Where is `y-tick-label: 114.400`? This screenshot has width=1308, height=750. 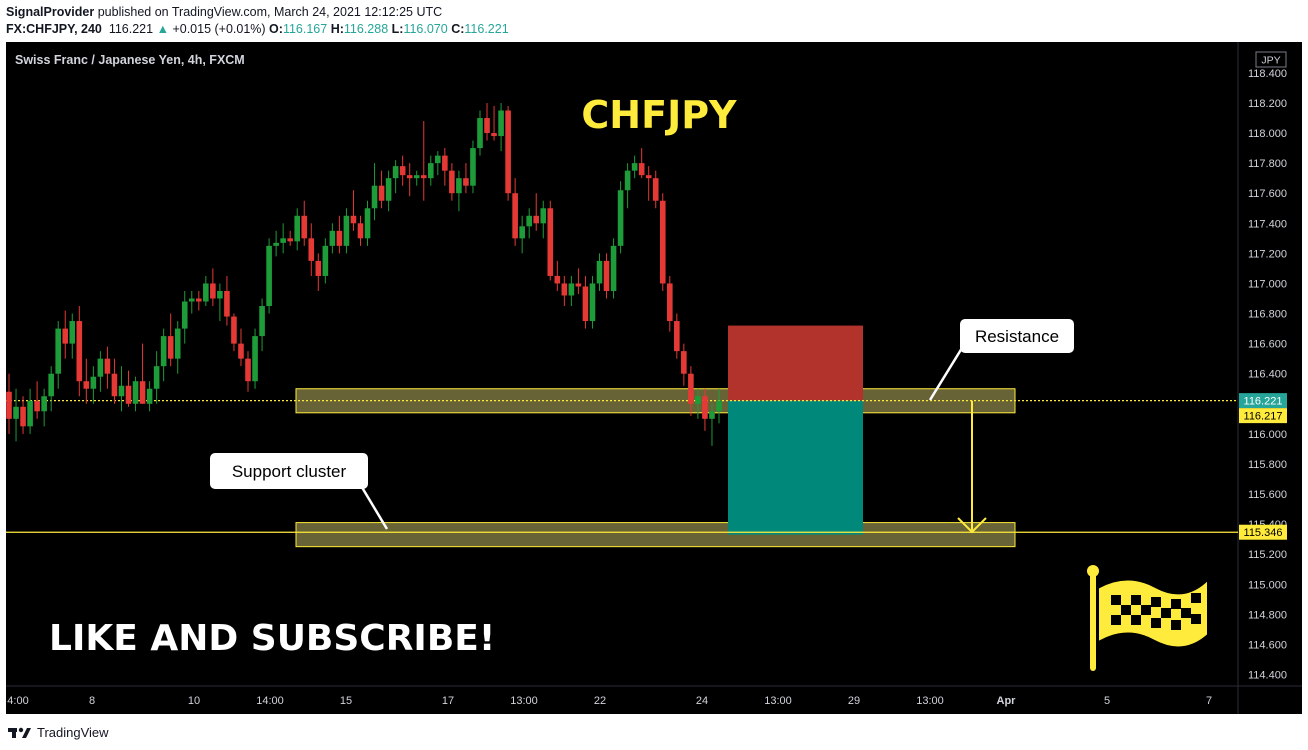 y-tick-label: 114.400 is located at coordinates (1267, 676).